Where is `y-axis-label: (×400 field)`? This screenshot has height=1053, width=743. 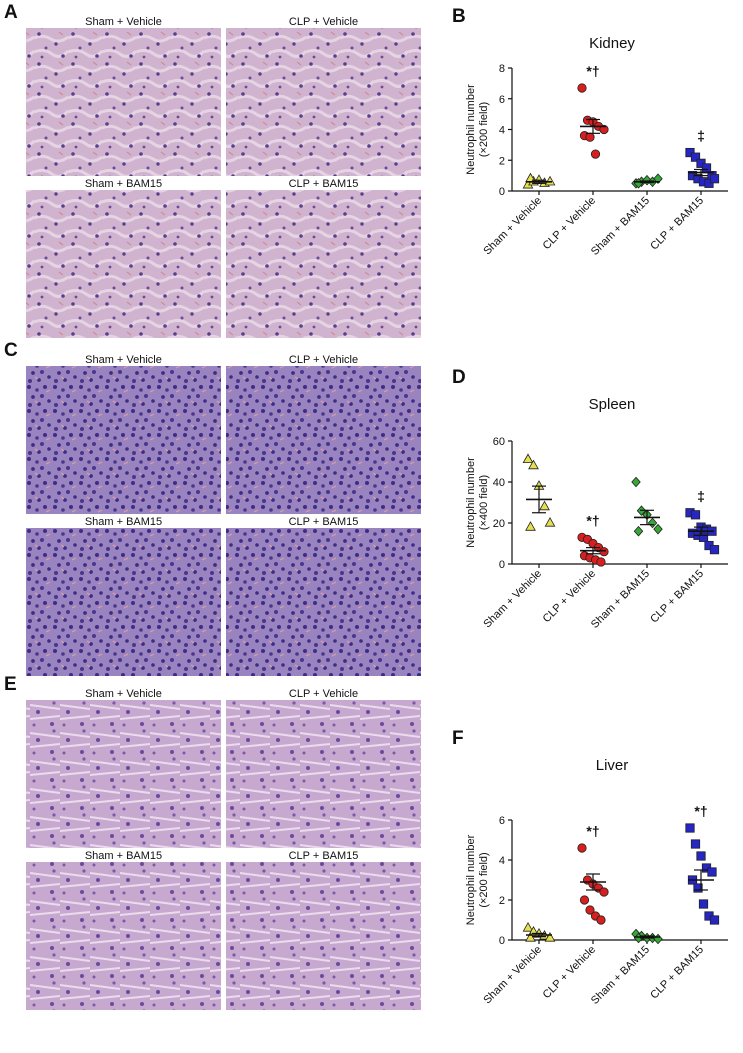 y-axis-label: (×400 field) is located at coordinates (484, 502).